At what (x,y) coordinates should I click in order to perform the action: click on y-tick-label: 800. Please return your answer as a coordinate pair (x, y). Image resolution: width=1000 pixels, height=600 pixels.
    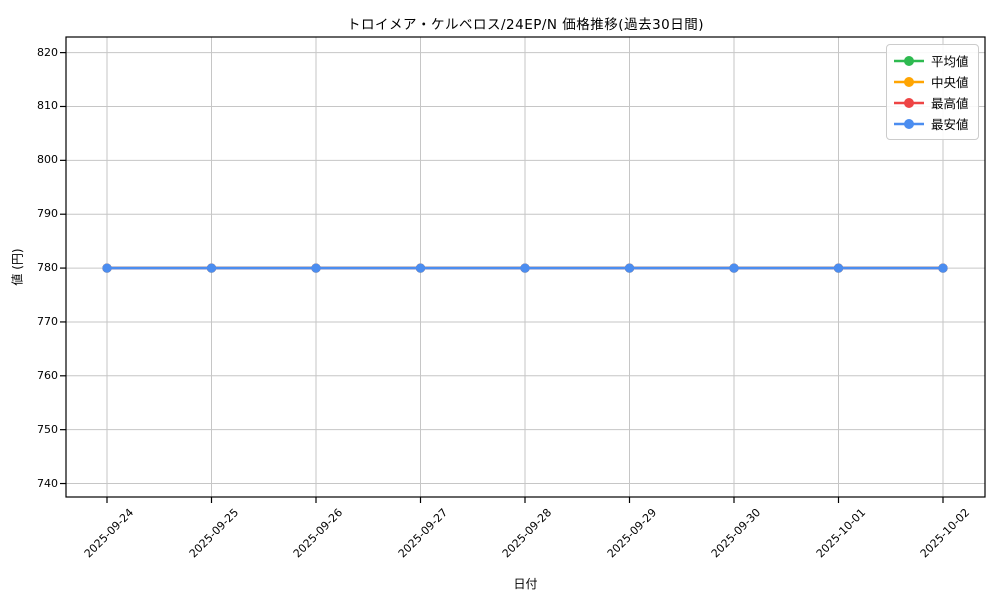
    Looking at the image, I should click on (47, 160).